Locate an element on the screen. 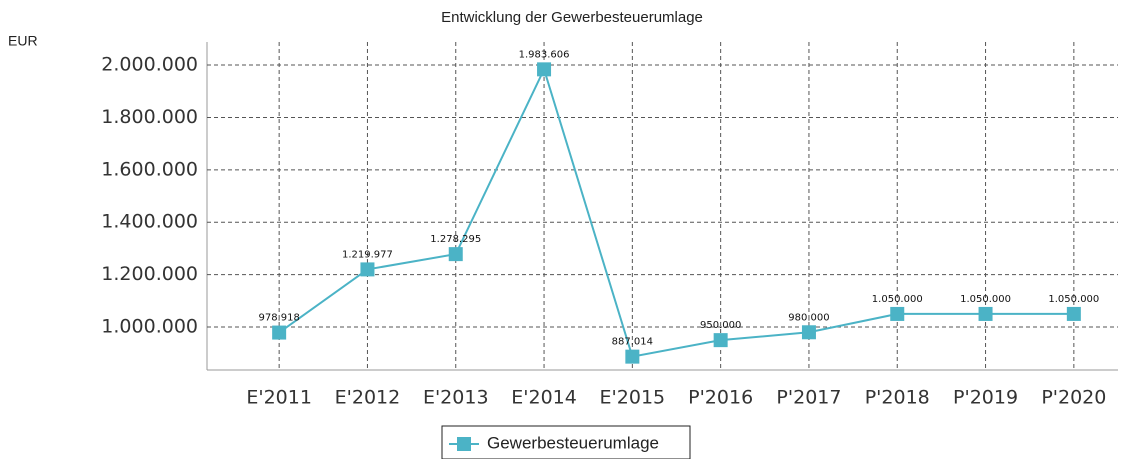  y-tick-label: 1.400.000 is located at coordinates (149, 222).